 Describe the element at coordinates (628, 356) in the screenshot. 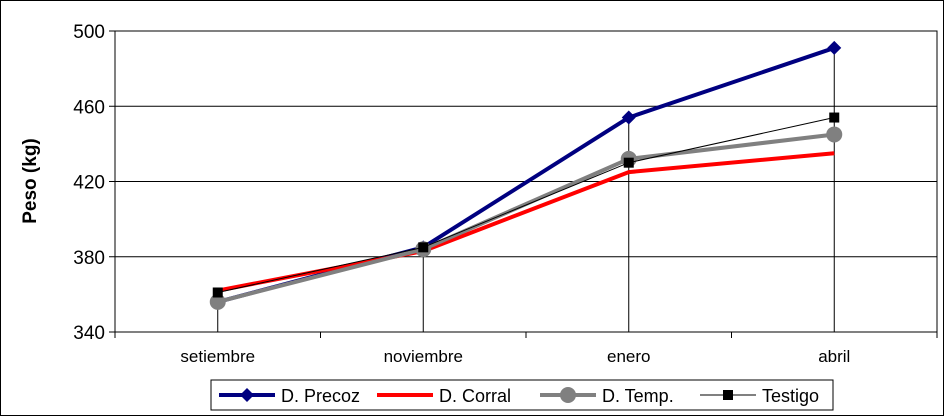

I see `x-tick-label: enero` at that location.